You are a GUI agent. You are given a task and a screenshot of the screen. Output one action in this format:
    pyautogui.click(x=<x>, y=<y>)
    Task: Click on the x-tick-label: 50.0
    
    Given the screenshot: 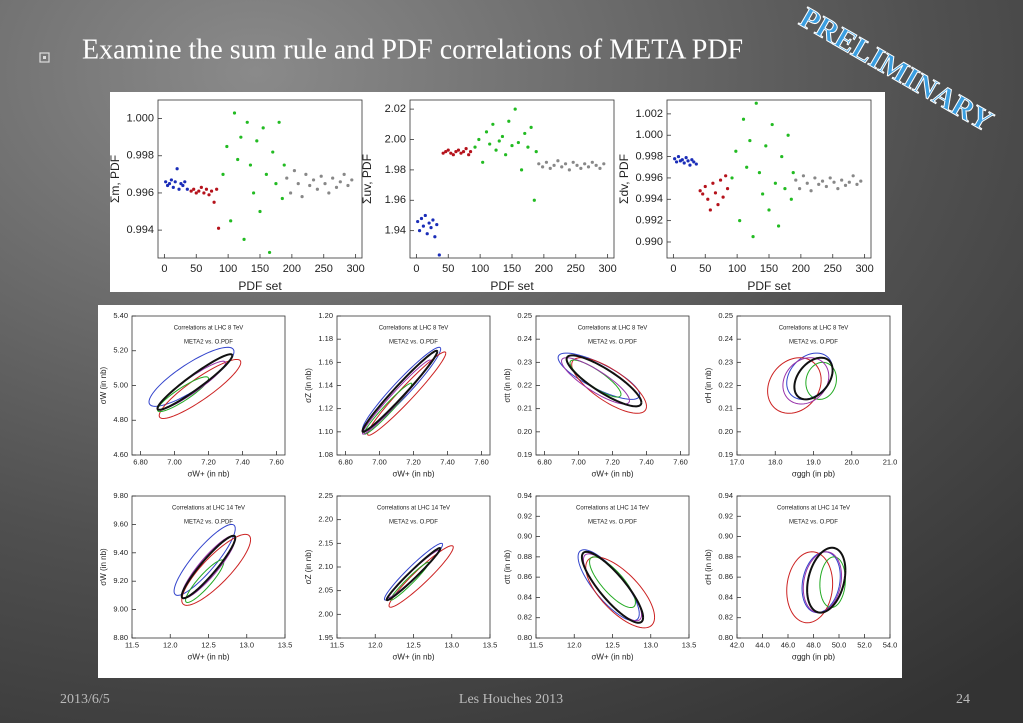 What is the action you would take?
    pyautogui.click(x=839, y=644)
    